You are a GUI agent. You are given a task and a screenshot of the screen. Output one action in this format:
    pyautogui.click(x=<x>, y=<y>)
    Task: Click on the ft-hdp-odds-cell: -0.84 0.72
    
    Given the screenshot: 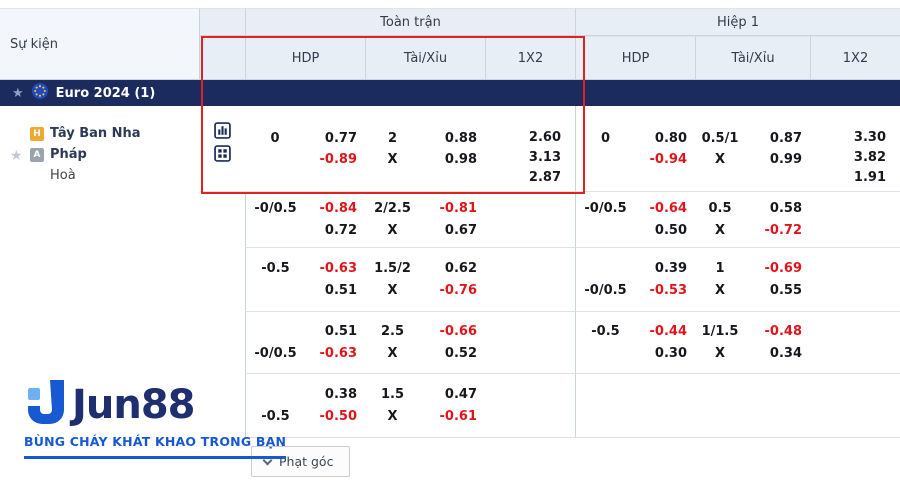 What is the action you would take?
    pyautogui.click(x=335, y=220)
    